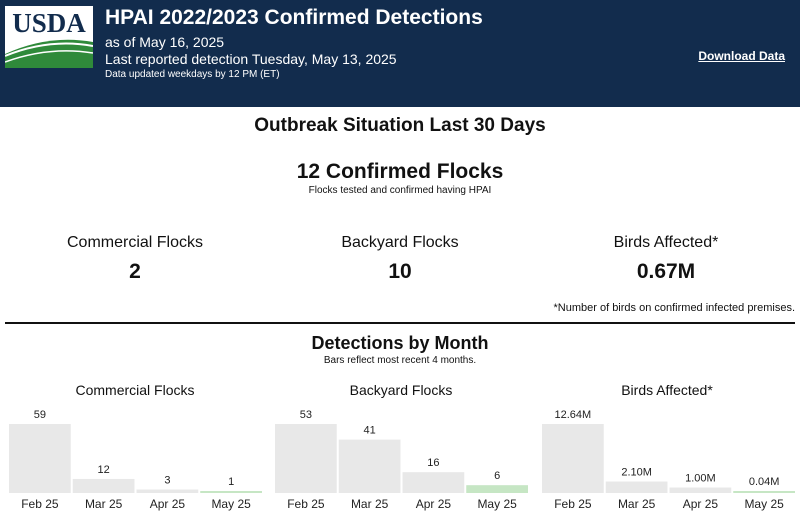 This screenshot has height=520, width=800. Describe the element at coordinates (40, 415) in the screenshot. I see `bar-value-label: 59` at that location.